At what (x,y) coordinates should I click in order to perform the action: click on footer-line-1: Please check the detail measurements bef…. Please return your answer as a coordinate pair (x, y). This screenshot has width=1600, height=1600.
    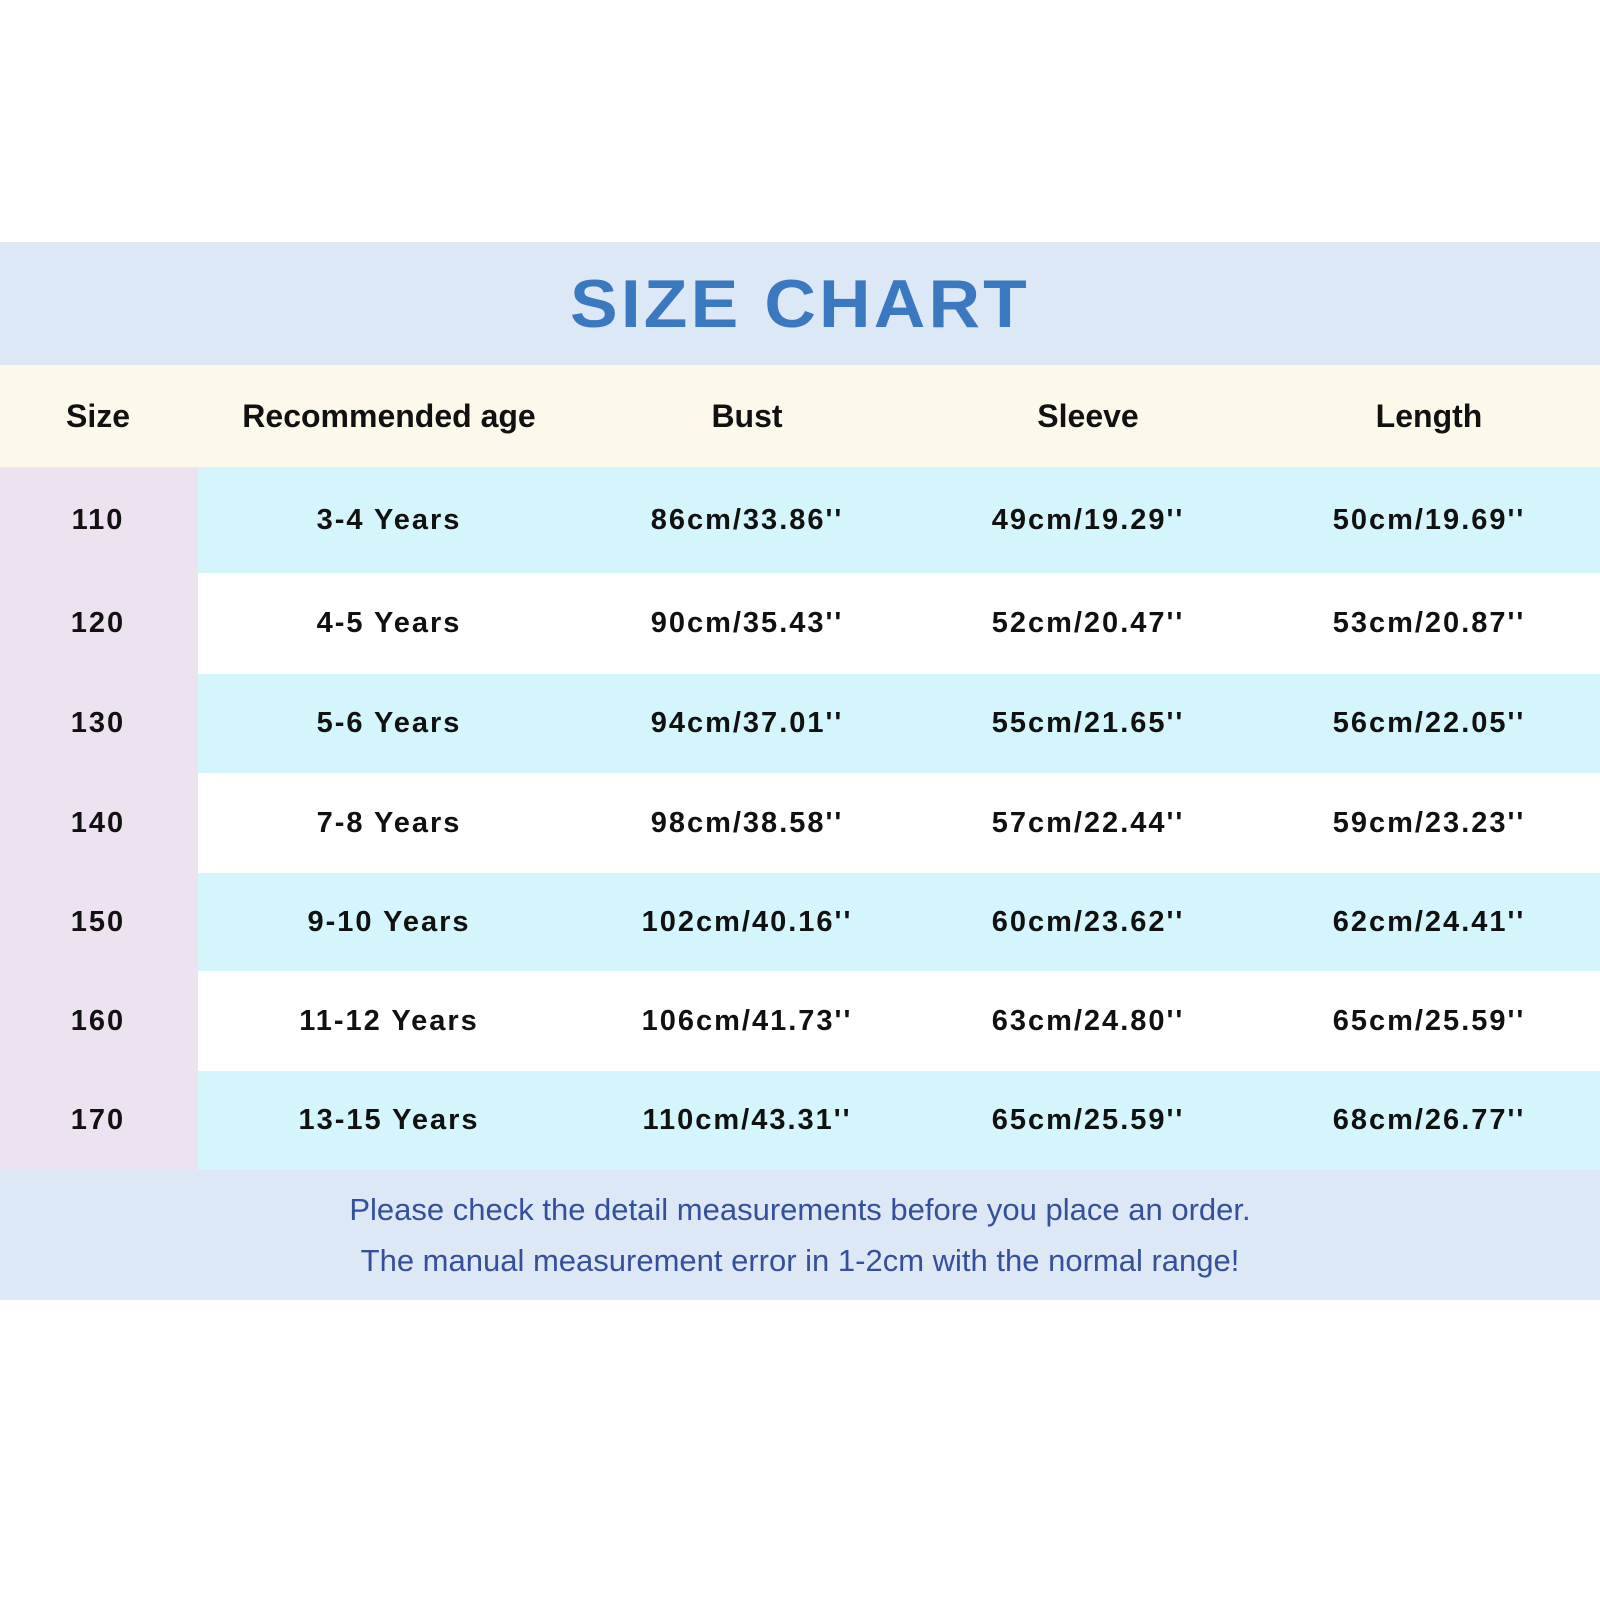
    Looking at the image, I should click on (800, 1209).